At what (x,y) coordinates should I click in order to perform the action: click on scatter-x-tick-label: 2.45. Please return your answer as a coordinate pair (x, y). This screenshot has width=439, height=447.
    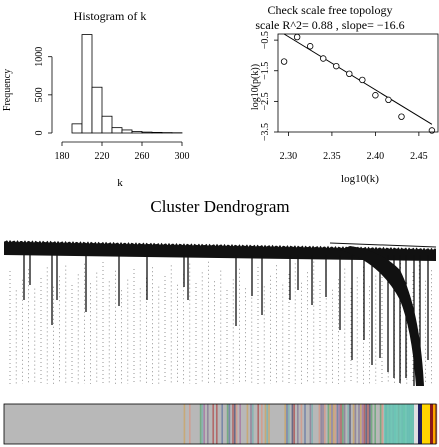
    Looking at the image, I should click on (419, 156).